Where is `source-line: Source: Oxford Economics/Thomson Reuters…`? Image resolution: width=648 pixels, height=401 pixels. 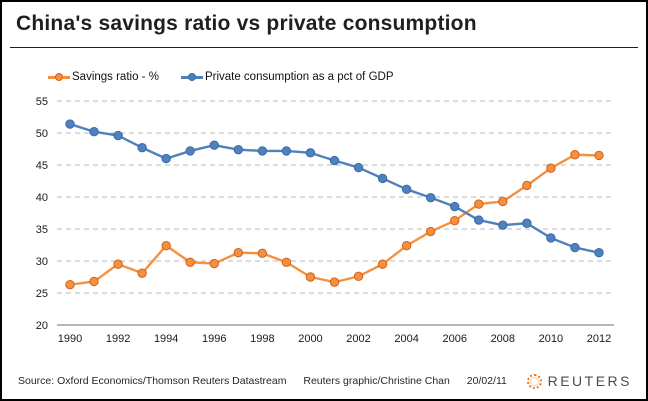
source-line: Source: Oxford Economics/Thomson Reuters… is located at coordinates (262, 381).